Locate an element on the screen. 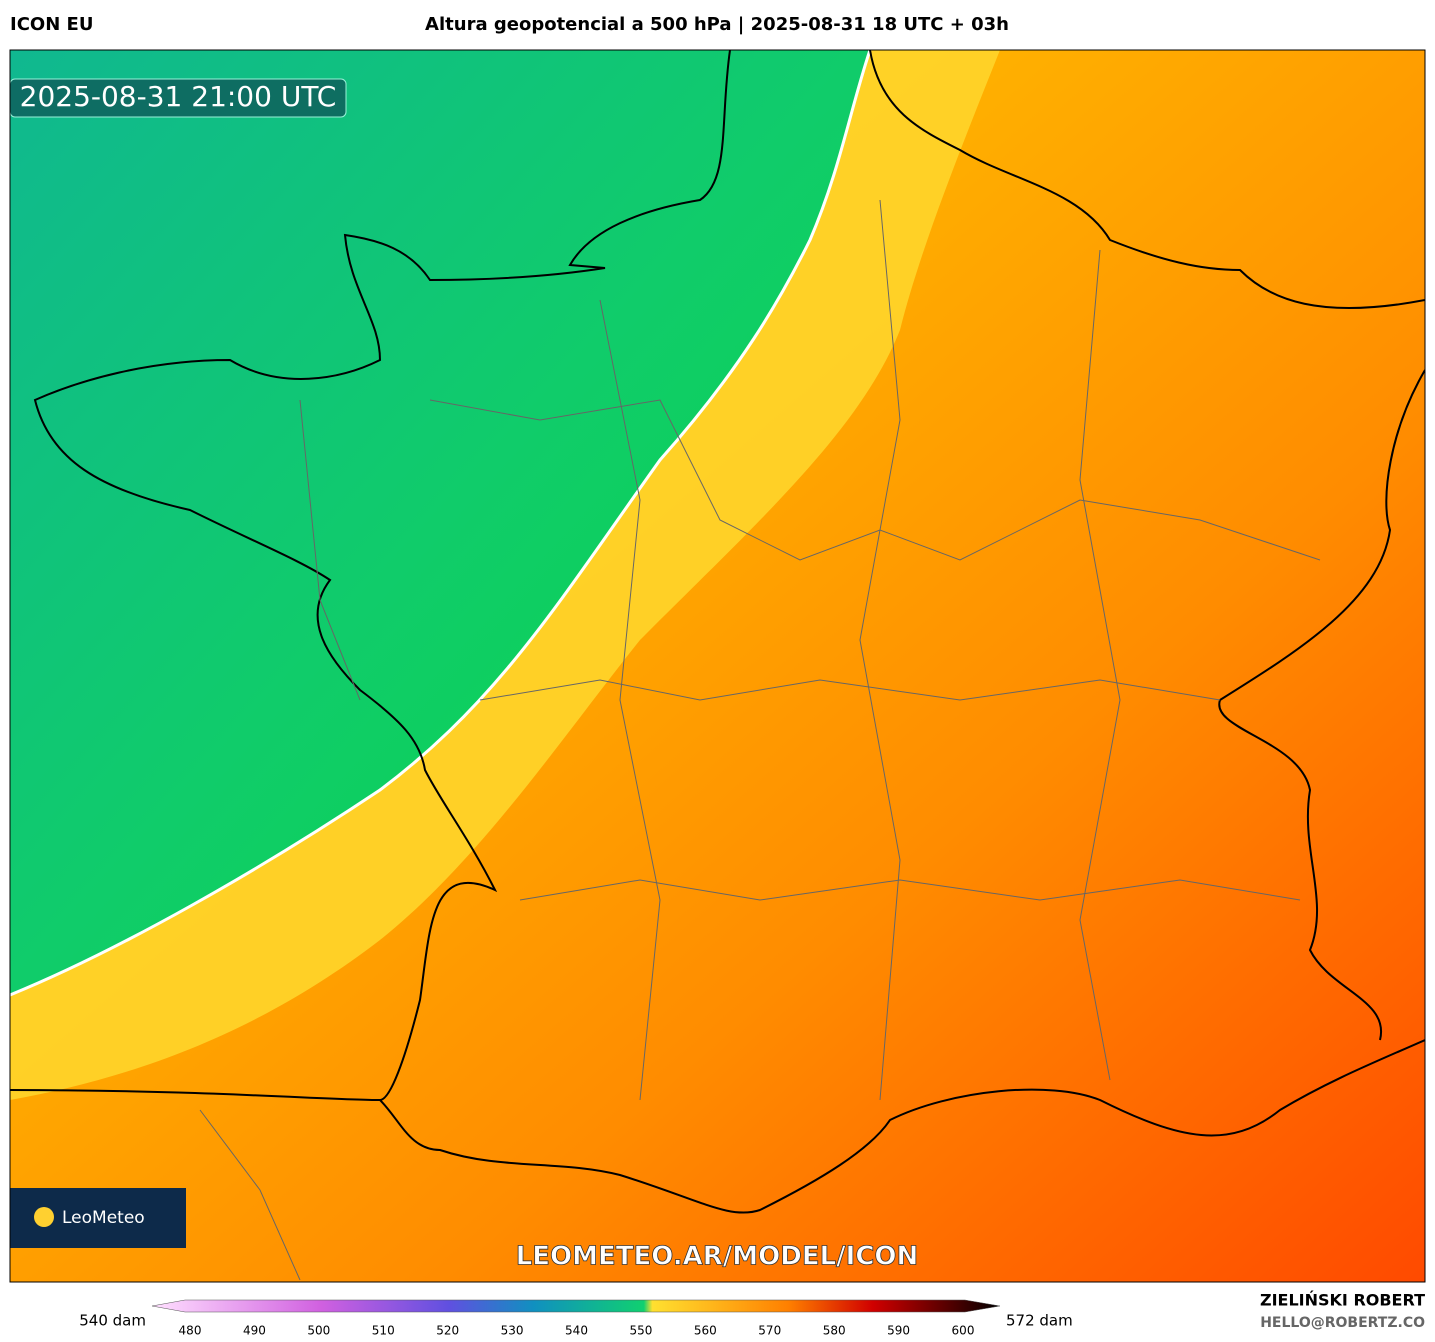 The width and height of the screenshot is (1435, 1342). colorbar-right-label: 572 dam is located at coordinates (1039, 1321).